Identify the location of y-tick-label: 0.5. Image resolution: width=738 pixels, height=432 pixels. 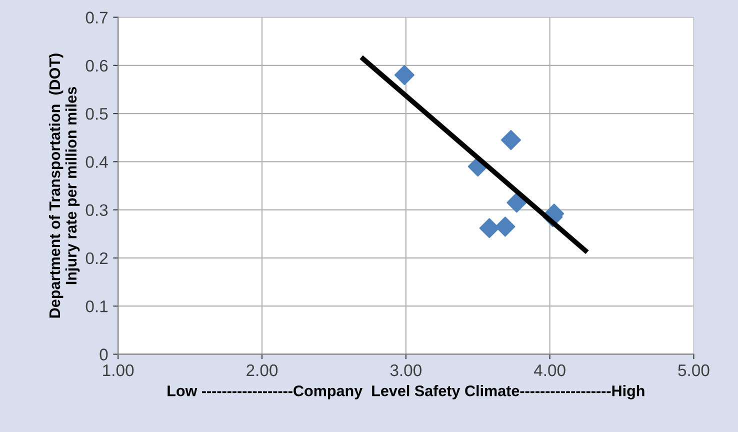
(97, 114).